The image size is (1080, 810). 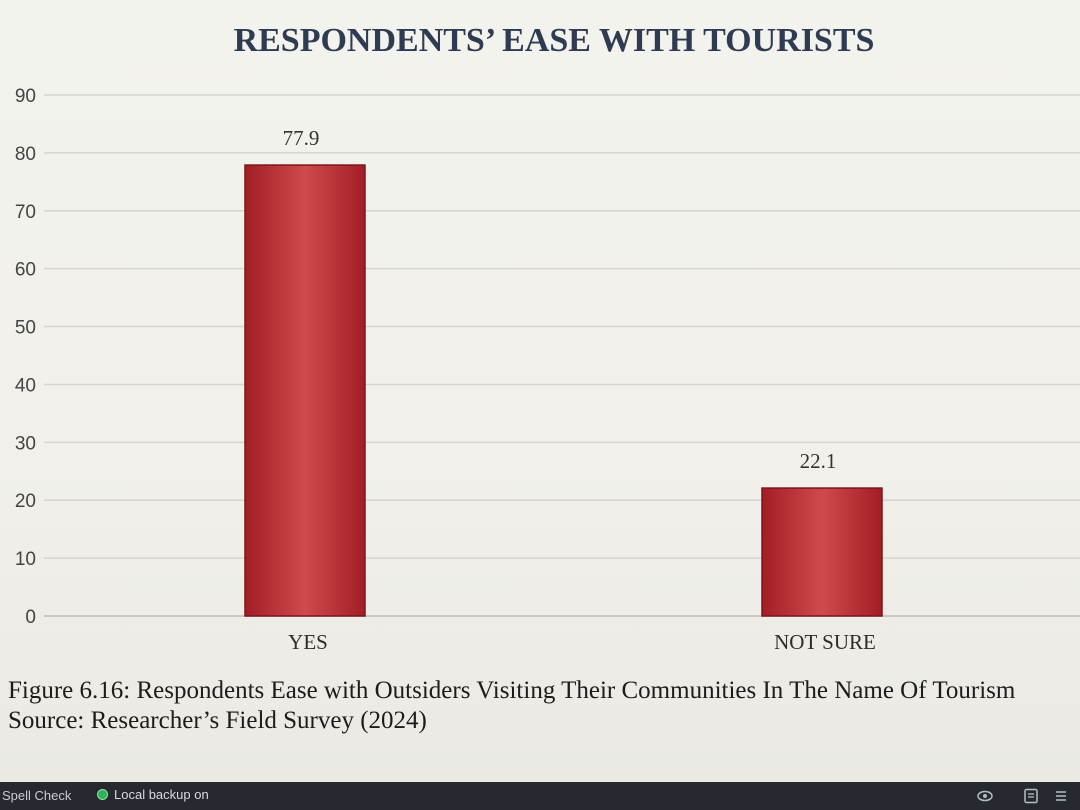 I want to click on y-tick-label: 50, so click(x=25, y=328).